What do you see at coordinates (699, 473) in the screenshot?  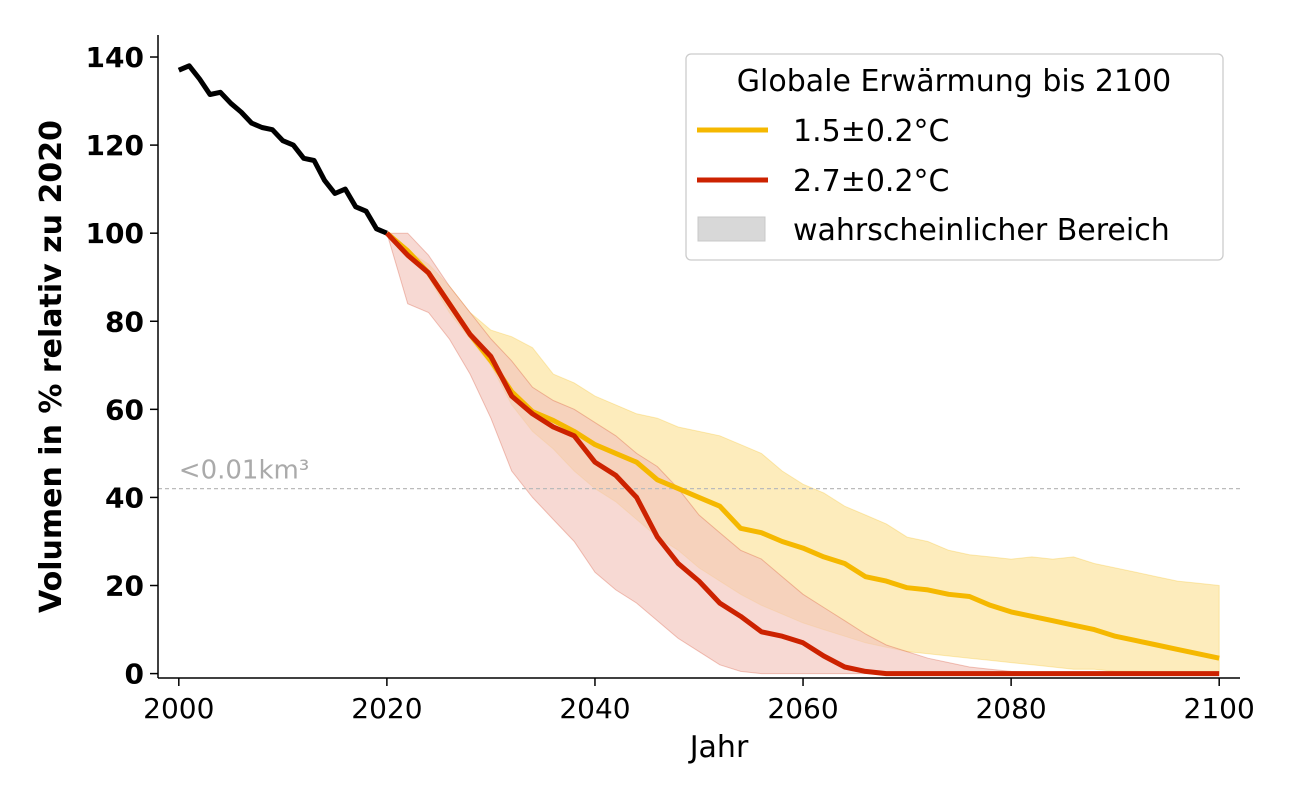 I see `threshold-group: <0.01km³` at bounding box center [699, 473].